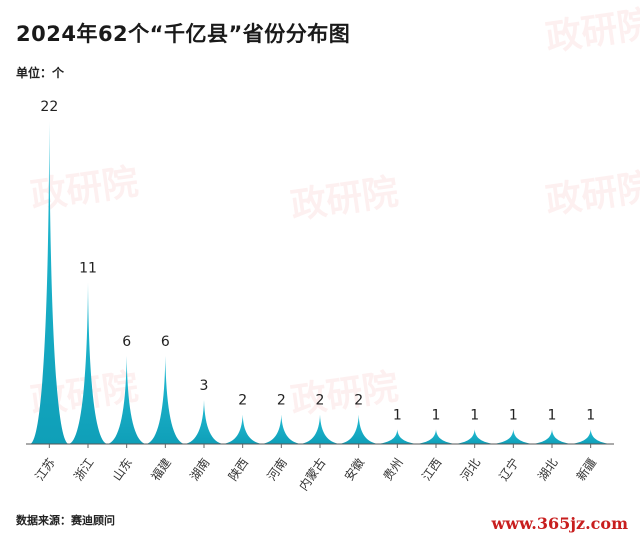 This screenshot has width=640, height=544. I want to click on peak-湖南, so click(204, 421).